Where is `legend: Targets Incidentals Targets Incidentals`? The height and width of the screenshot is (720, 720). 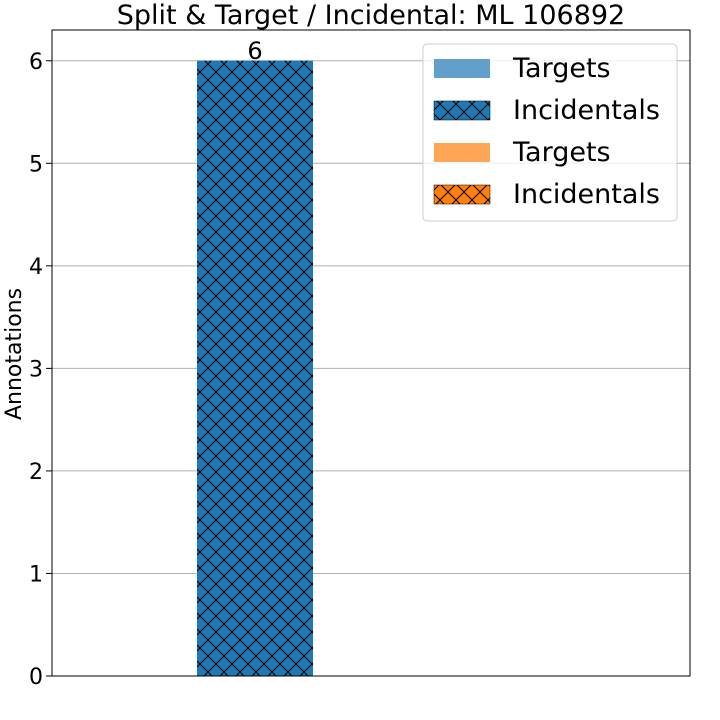 legend: Targets Incidentals Targets Incidentals is located at coordinates (550, 132).